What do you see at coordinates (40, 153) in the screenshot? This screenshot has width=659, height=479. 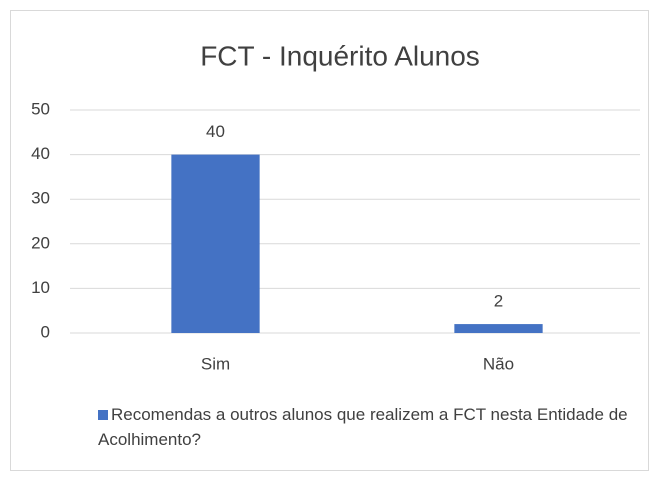 I see `y-tick-label: 40` at bounding box center [40, 153].